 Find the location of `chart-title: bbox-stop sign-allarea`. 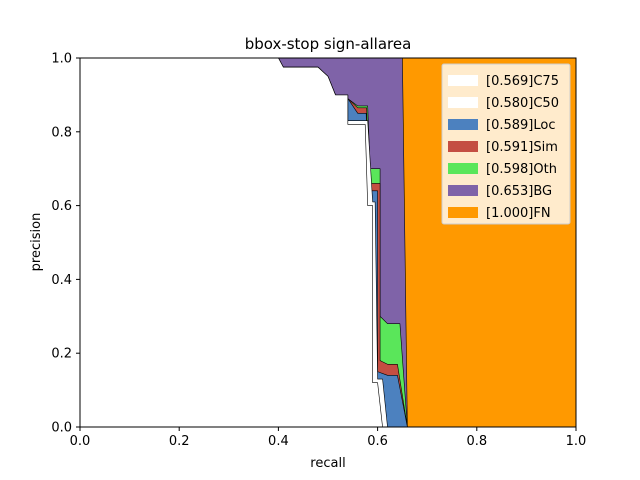

chart-title: bbox-stop sign-allarea is located at coordinates (328, 44).